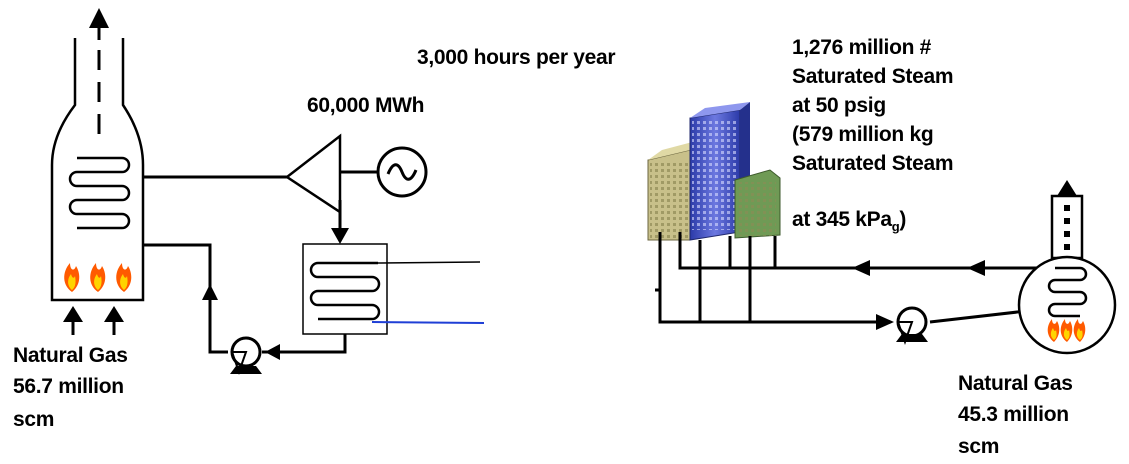 The image size is (1129, 464). Describe the element at coordinates (93, 320) in the screenshot. I see `gas-arrow-icon` at that location.